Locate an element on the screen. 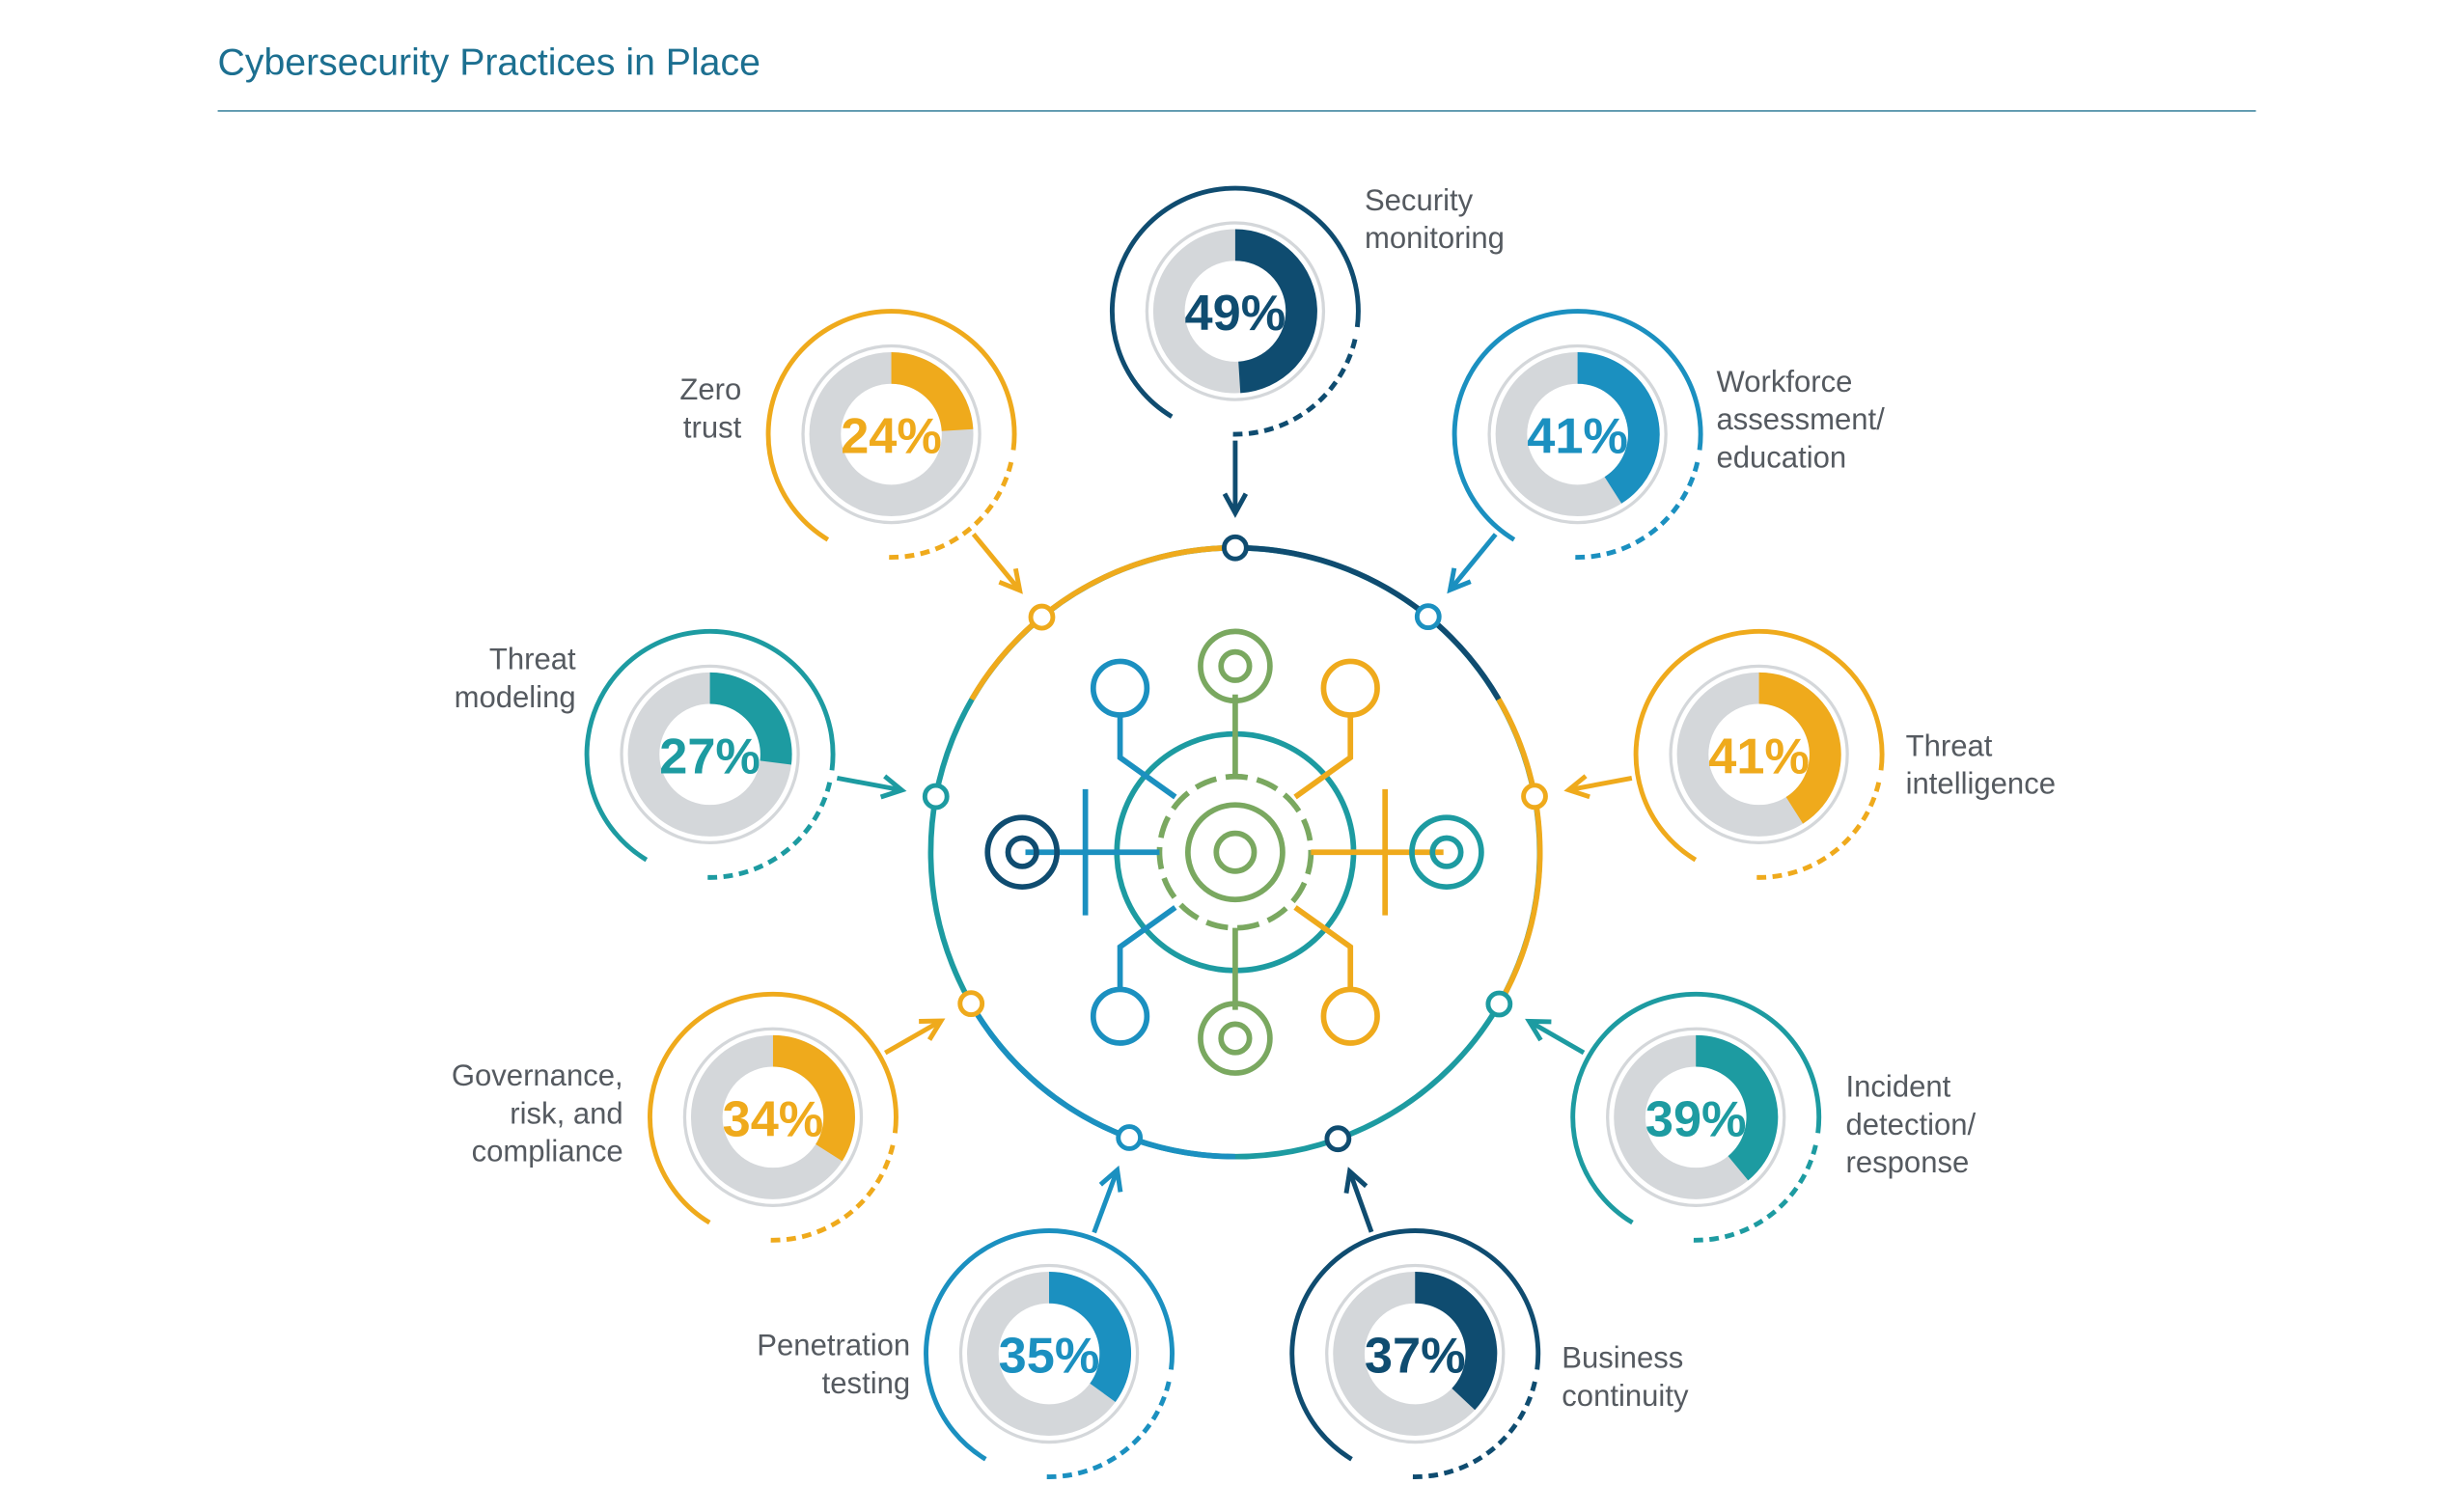 This screenshot has height=1512, width=2461. donut-item: 37% Business continuity is located at coordinates (1489, 1302).